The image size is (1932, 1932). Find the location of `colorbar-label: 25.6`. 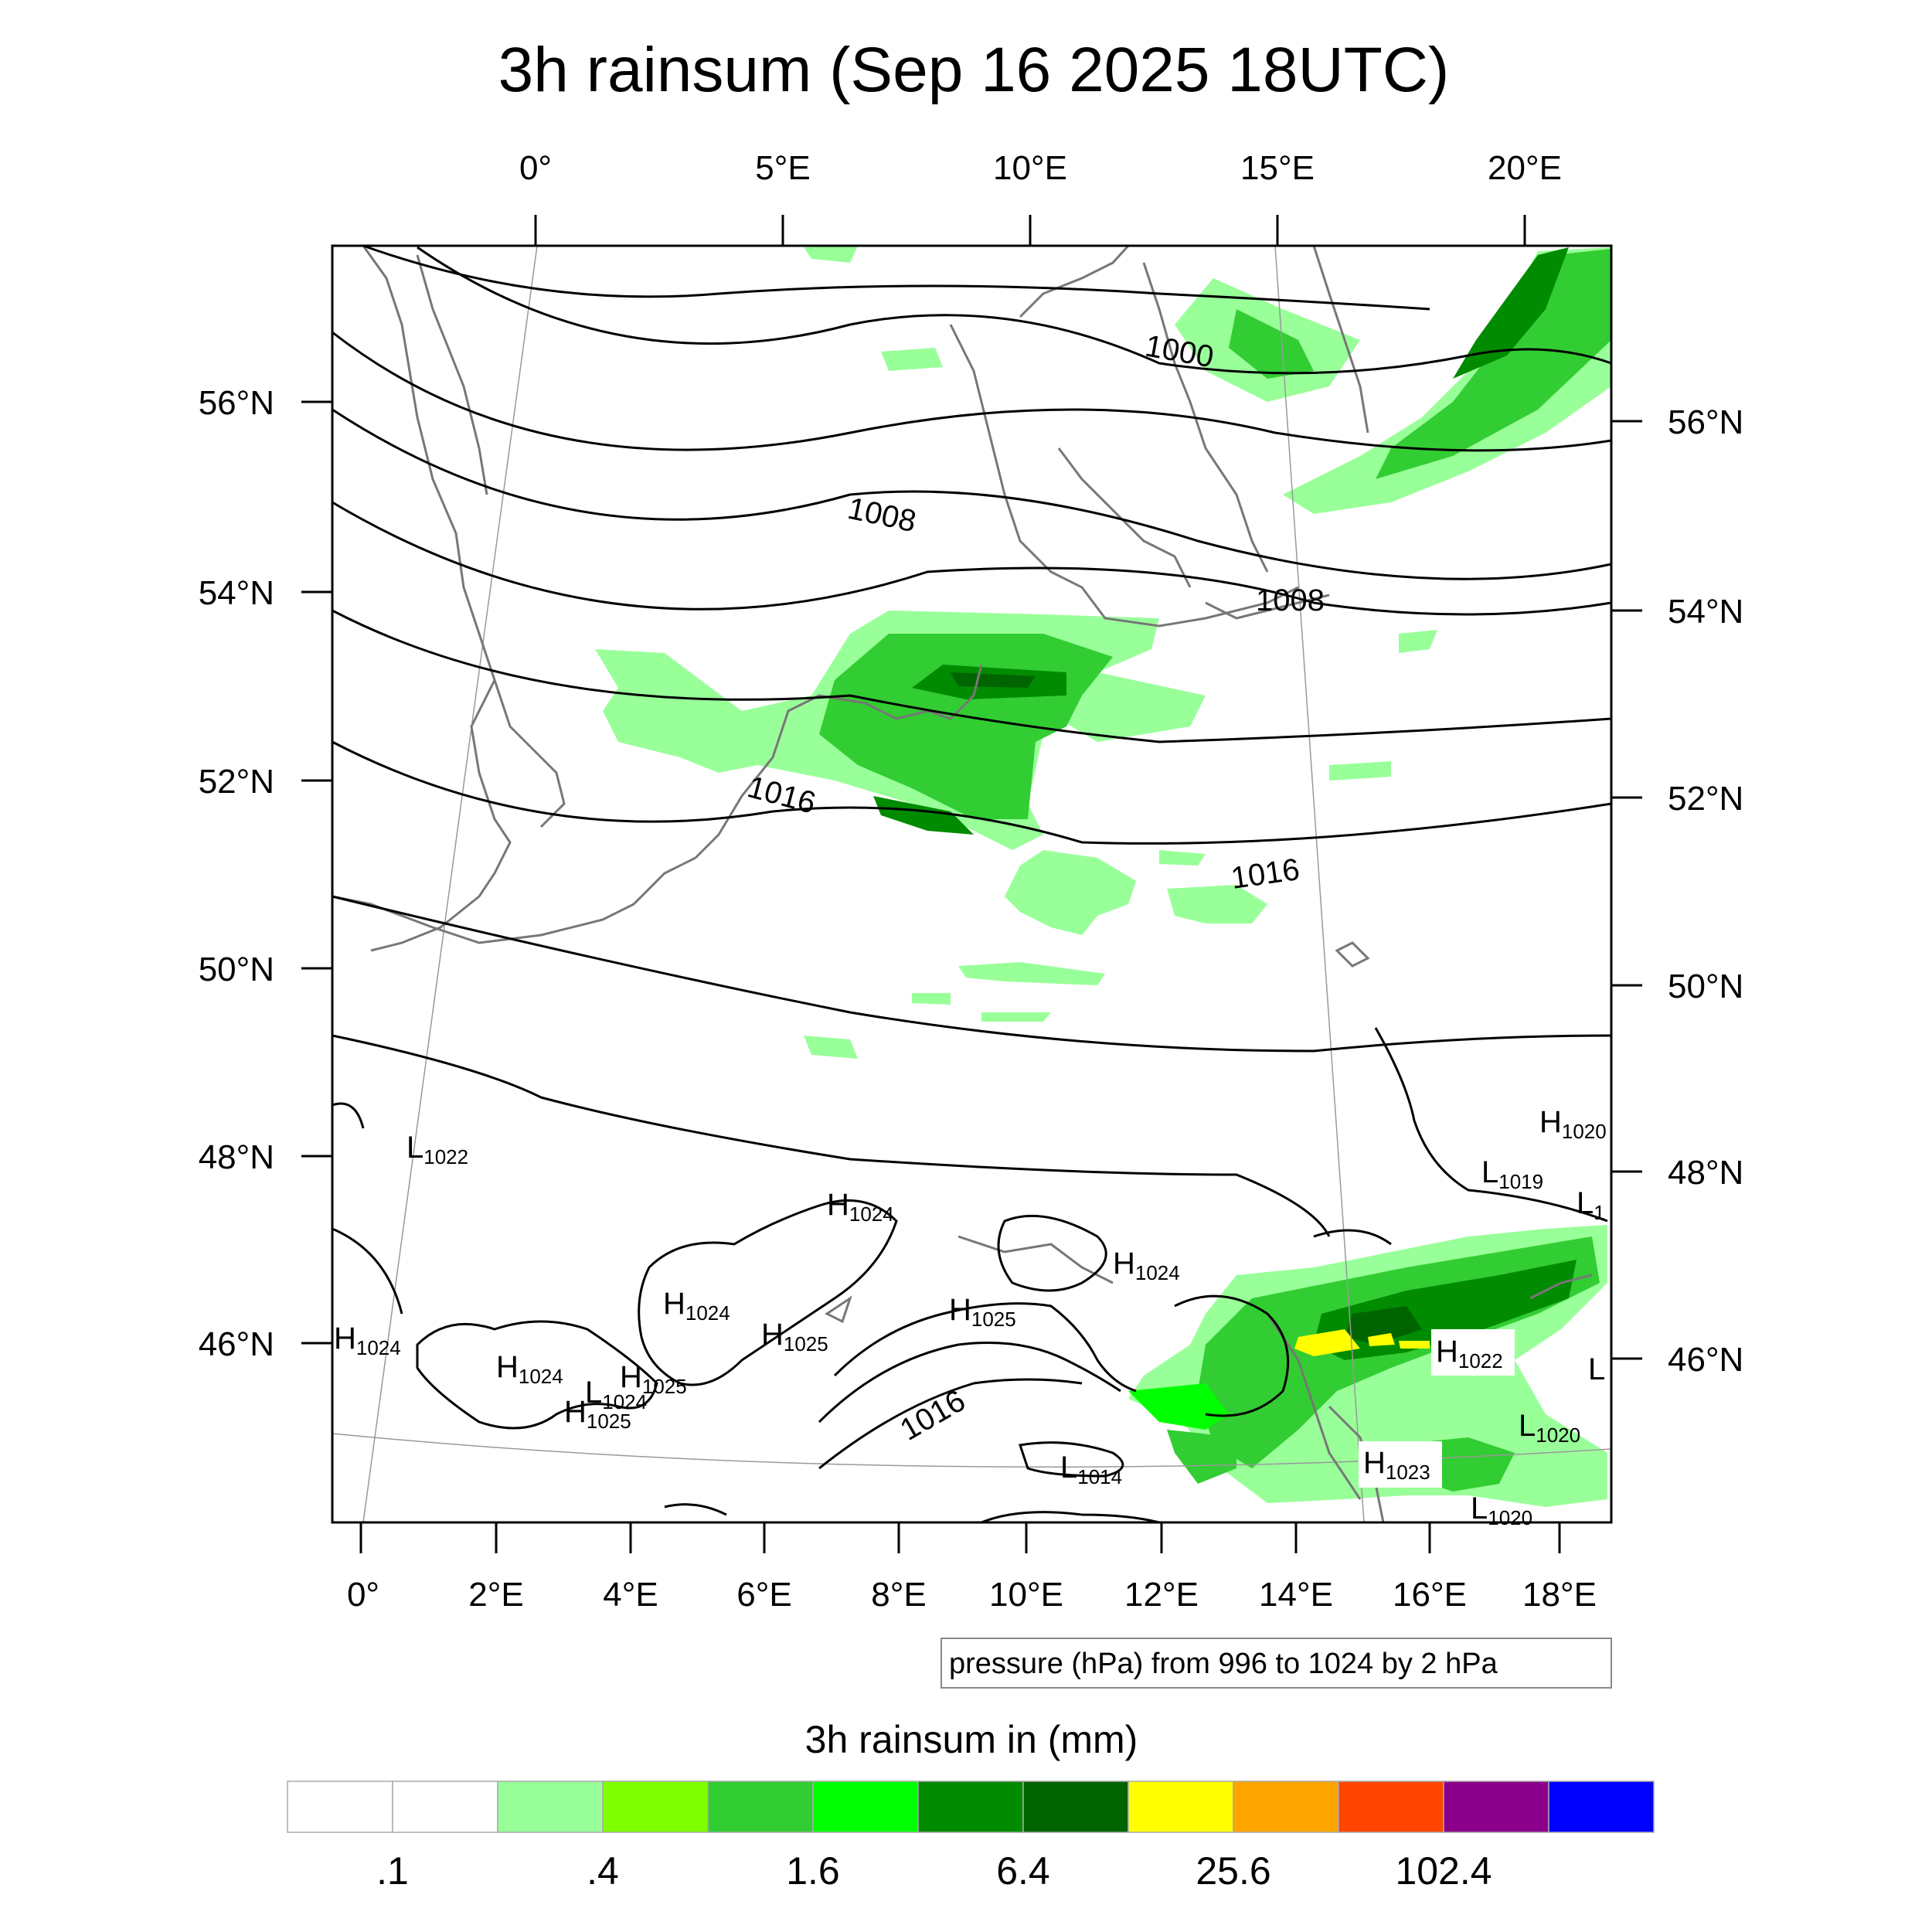

colorbar-label: 25.6 is located at coordinates (1233, 1871).